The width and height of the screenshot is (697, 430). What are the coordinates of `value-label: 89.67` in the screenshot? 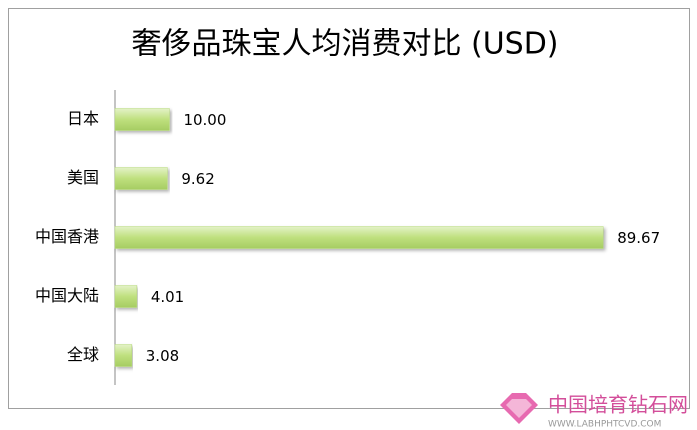 It's located at (638, 238).